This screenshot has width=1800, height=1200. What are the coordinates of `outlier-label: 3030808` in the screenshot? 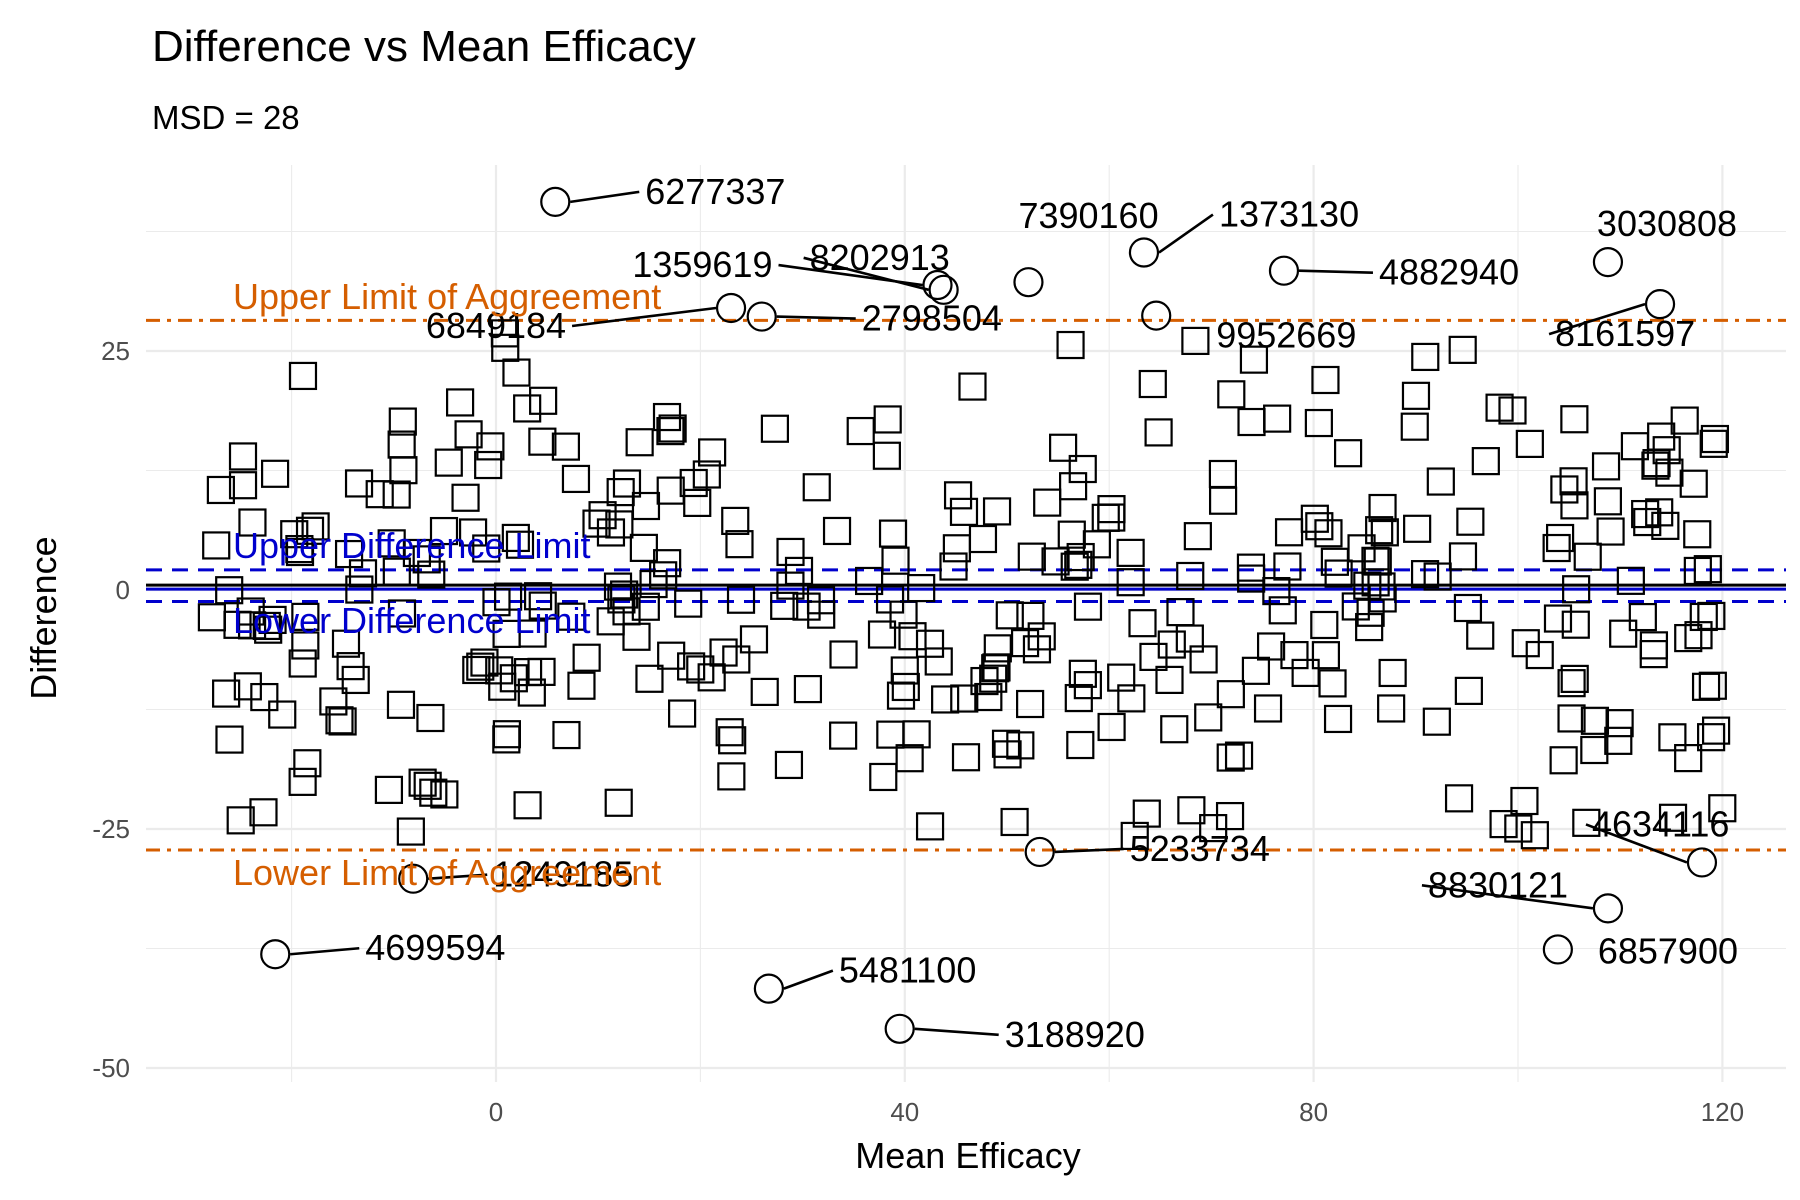 It's located at (1667, 223).